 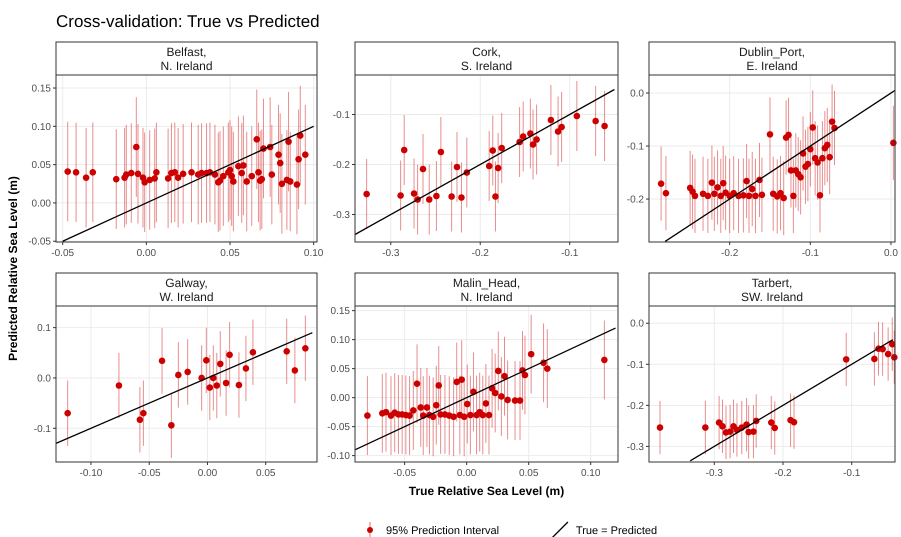 What do you see at coordinates (188, 21) in the screenshot?
I see `chart-title: Cross-validation: True vs Predicted` at bounding box center [188, 21].